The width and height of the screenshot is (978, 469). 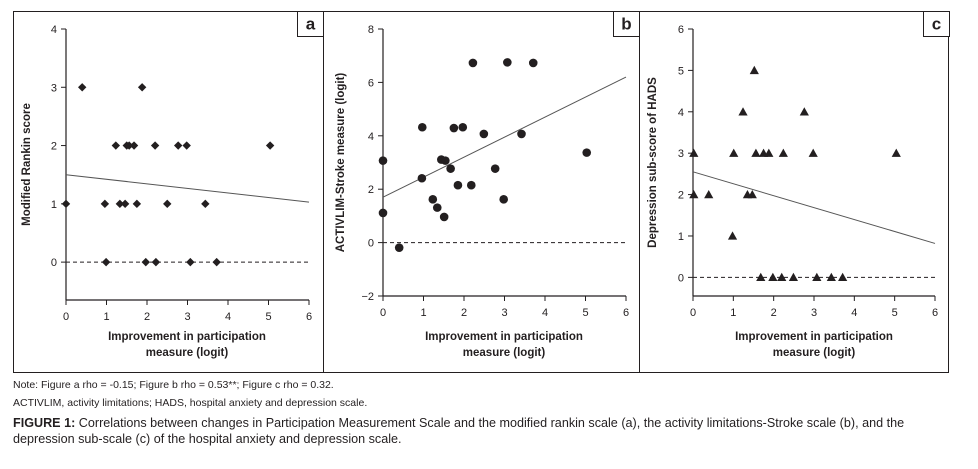 I want to click on y-axis-label: ACTIVLIM-Stroke measure (logit), so click(x=341, y=163).